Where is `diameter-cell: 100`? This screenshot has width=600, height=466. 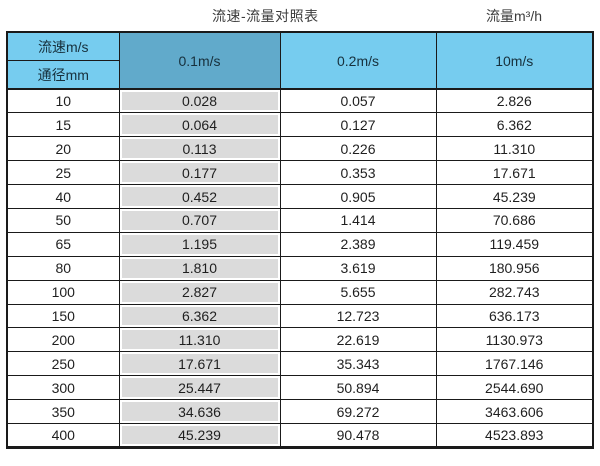 diameter-cell: 100 is located at coordinates (63, 292).